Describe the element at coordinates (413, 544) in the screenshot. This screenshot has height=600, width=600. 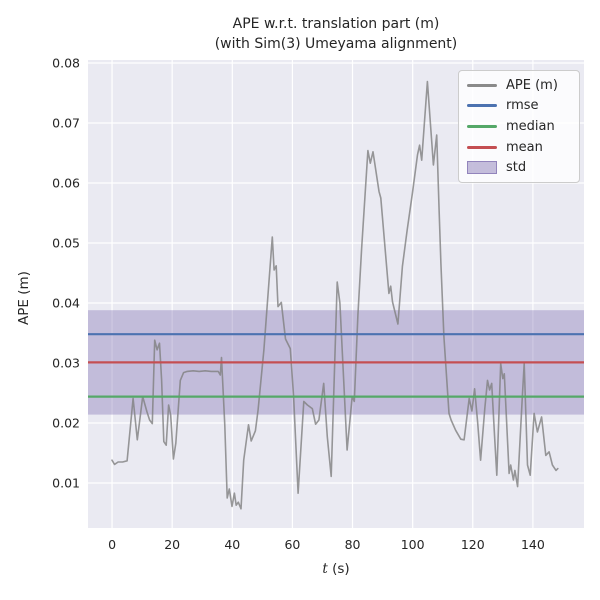
I see `x-tick-label-5: 100` at that location.